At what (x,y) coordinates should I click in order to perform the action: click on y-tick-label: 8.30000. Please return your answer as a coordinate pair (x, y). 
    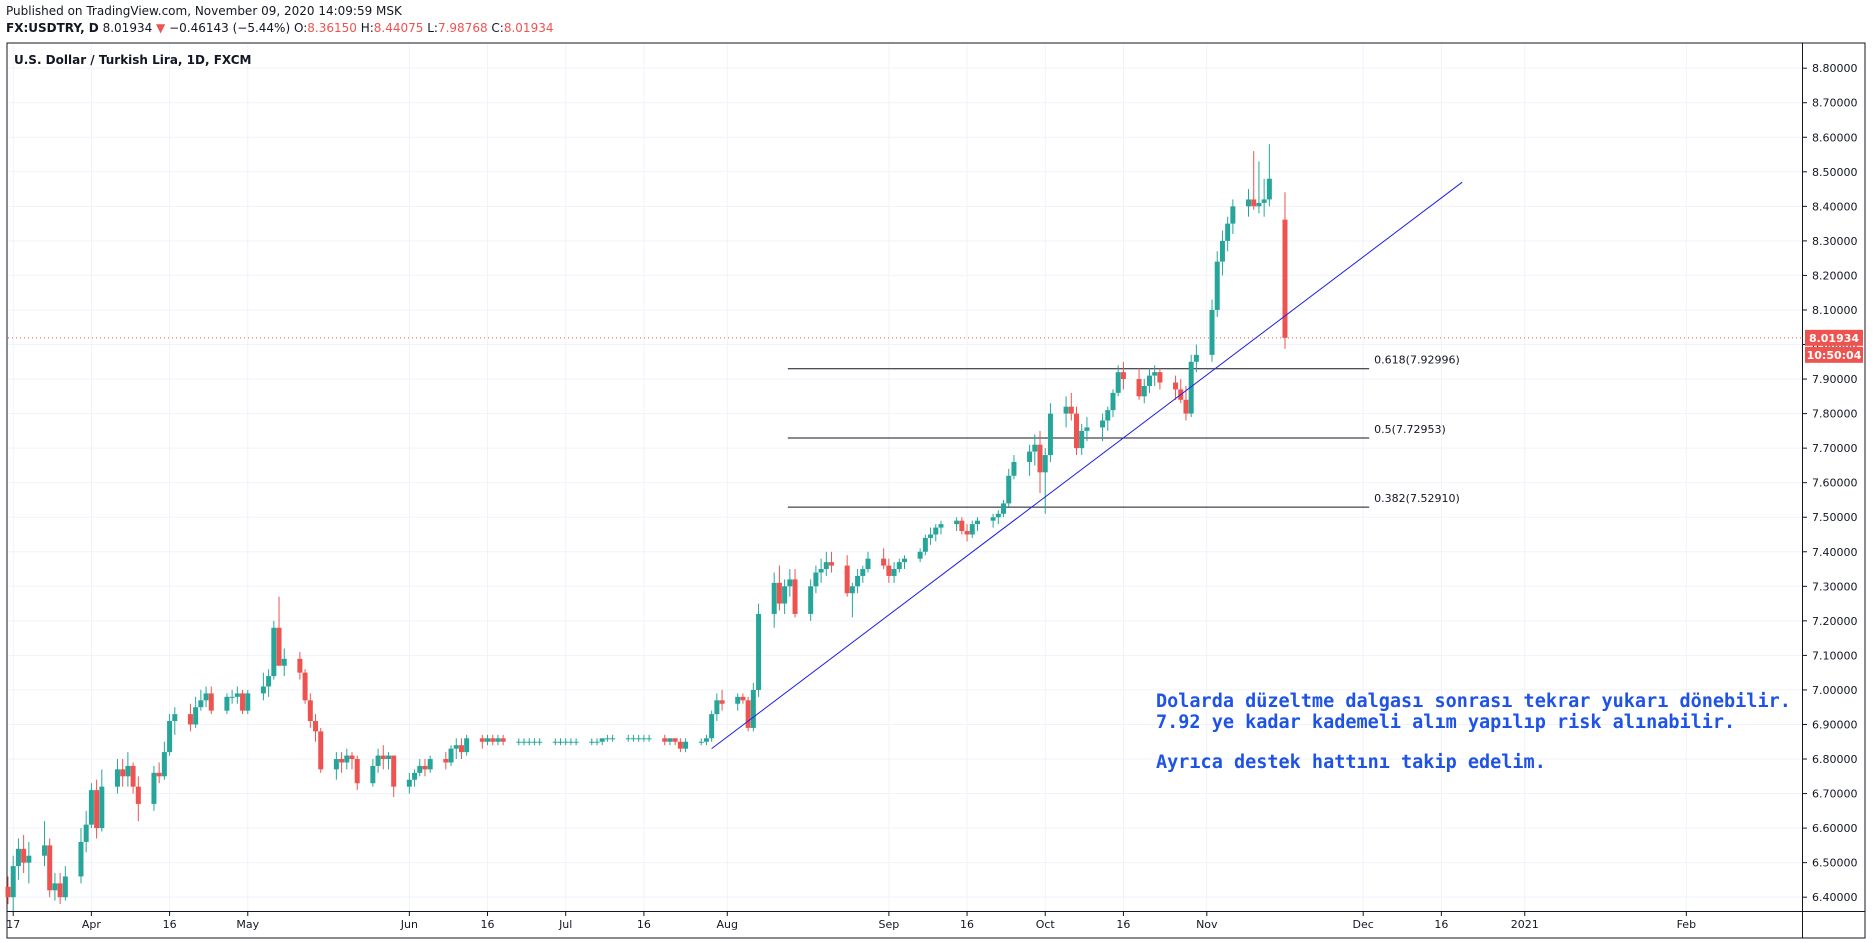
    Looking at the image, I should click on (1835, 241).